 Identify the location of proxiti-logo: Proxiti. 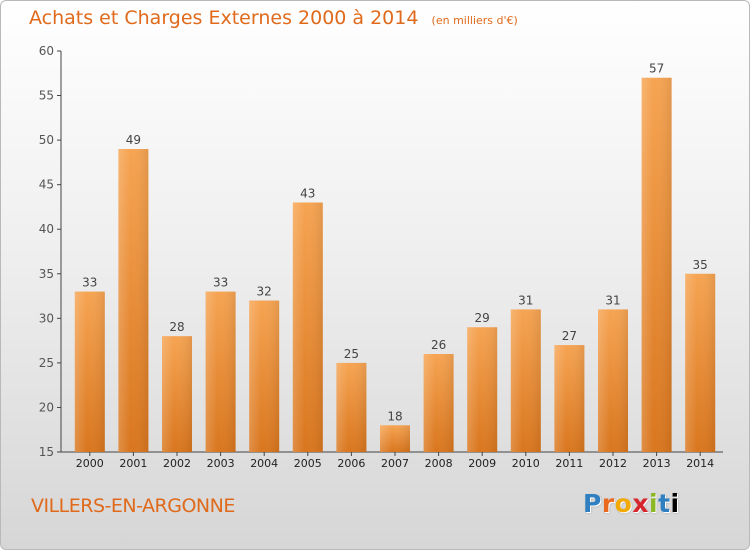
(631, 503).